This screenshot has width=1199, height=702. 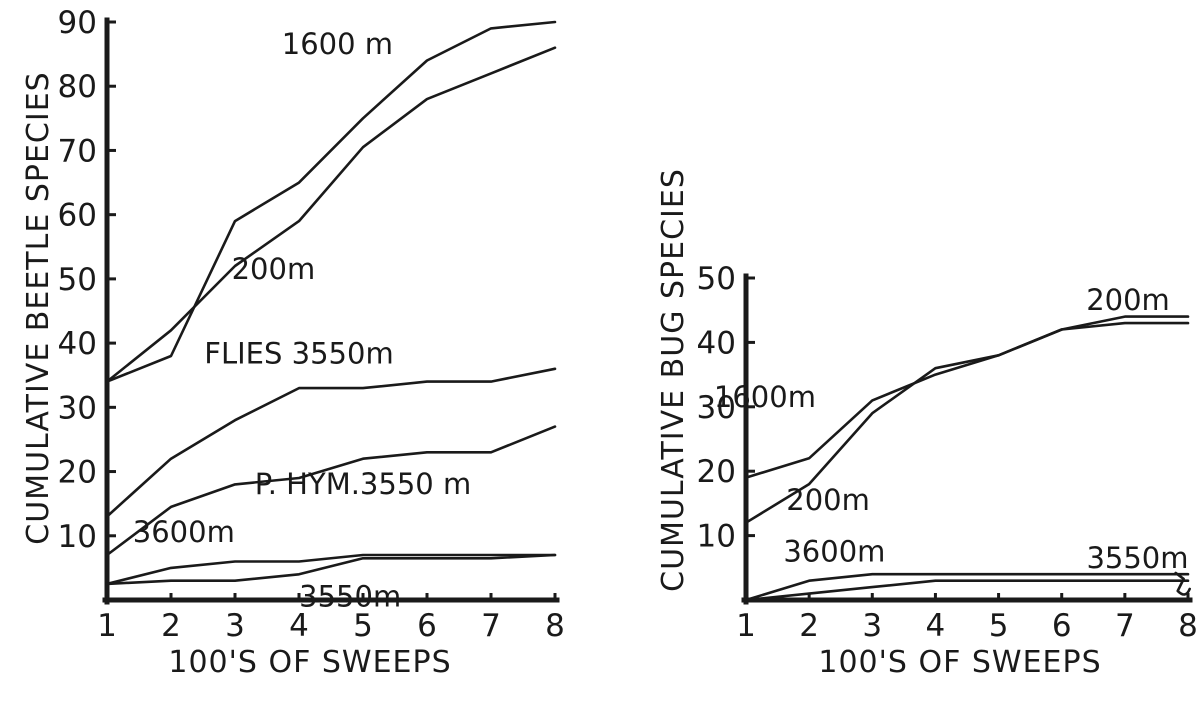 What do you see at coordinates (350, 596) in the screenshot?
I see `beetle-series-annotation: 3550m` at bounding box center [350, 596].